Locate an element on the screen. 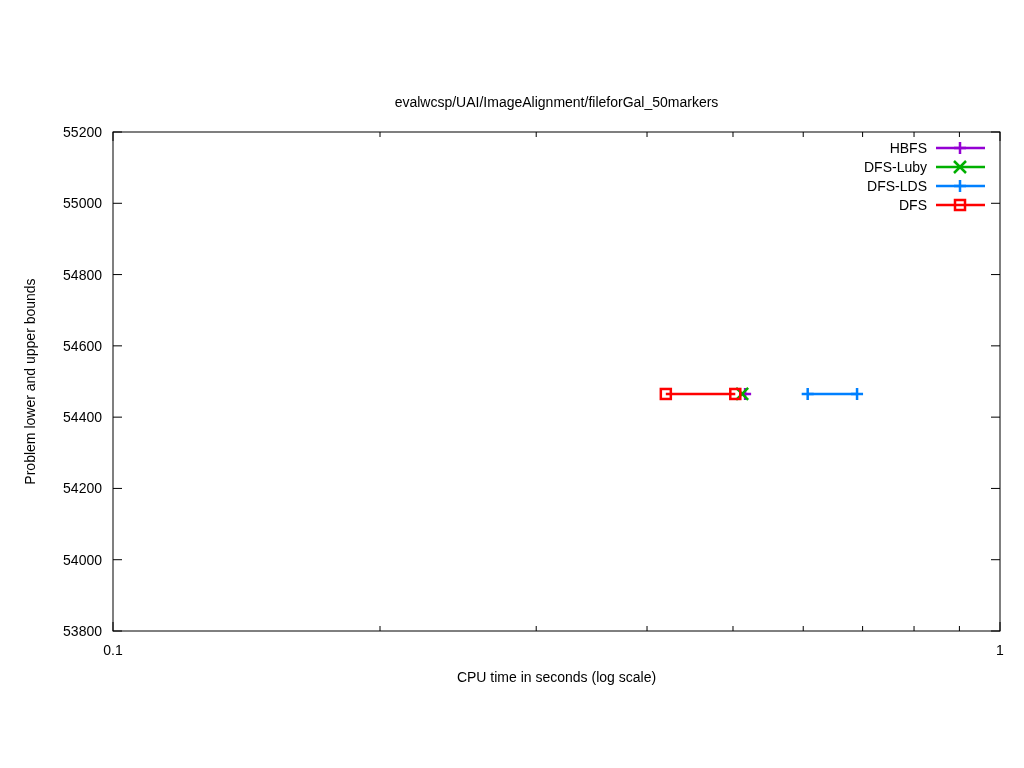 This screenshot has width=1024, height=768. y-tick-label: 54800 is located at coordinates (83, 274).